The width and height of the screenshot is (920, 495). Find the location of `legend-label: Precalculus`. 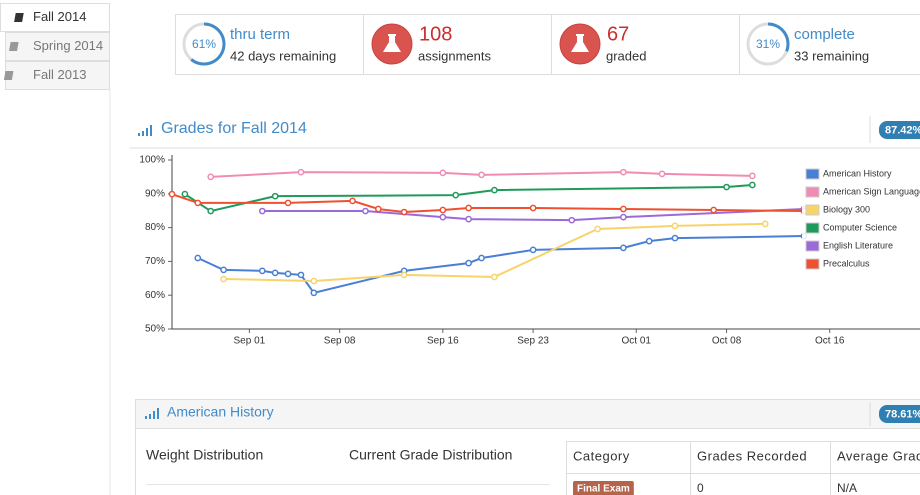

legend-label: Precalculus is located at coordinates (846, 263).